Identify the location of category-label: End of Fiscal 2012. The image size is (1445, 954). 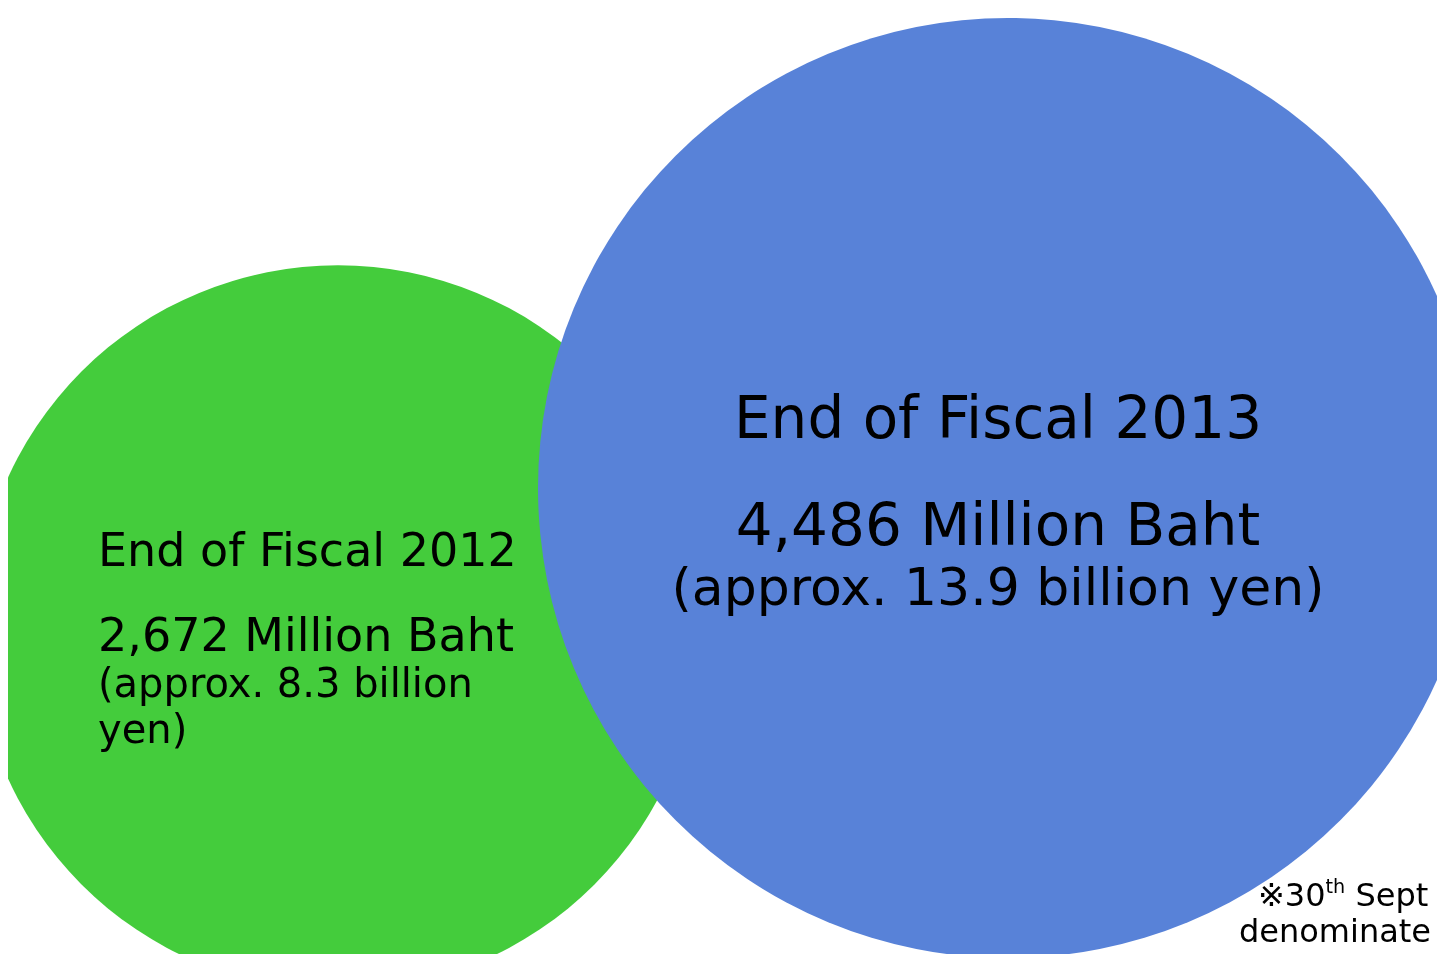
(307, 550).